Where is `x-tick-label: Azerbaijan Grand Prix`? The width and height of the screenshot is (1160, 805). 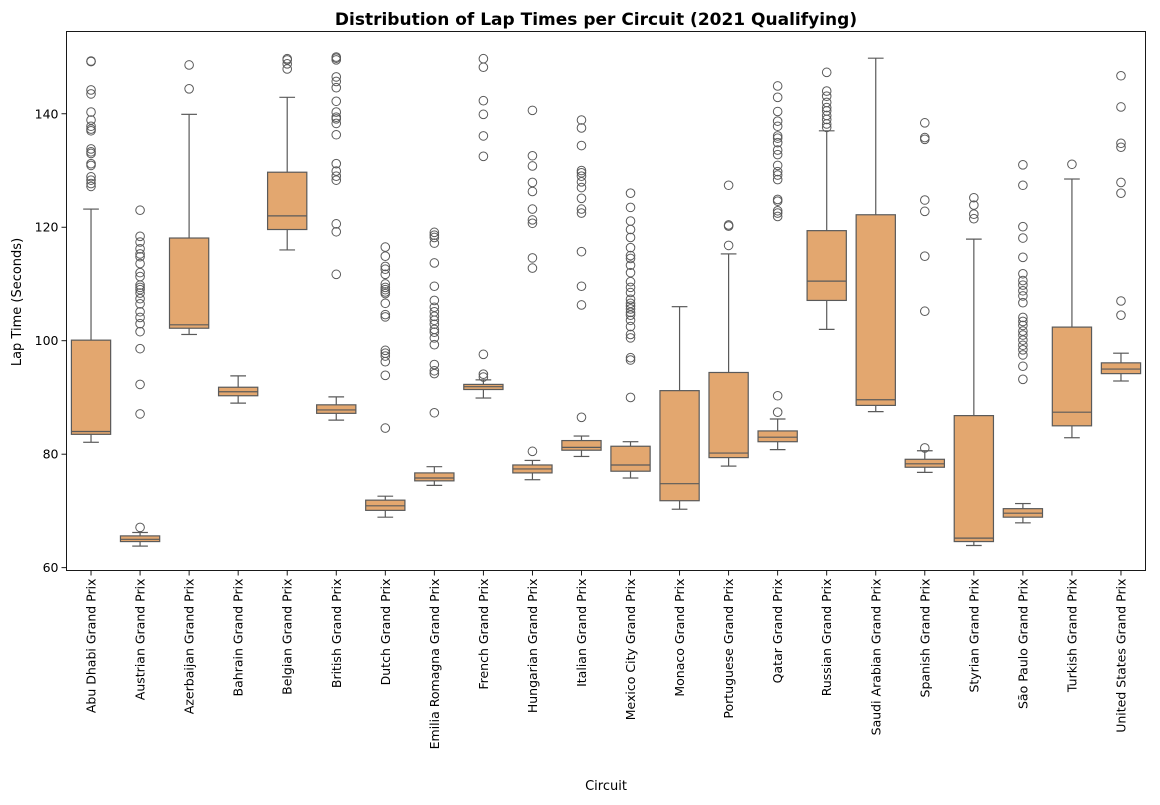
x-tick-label: Azerbaijan Grand Prix is located at coordinates (189, 647).